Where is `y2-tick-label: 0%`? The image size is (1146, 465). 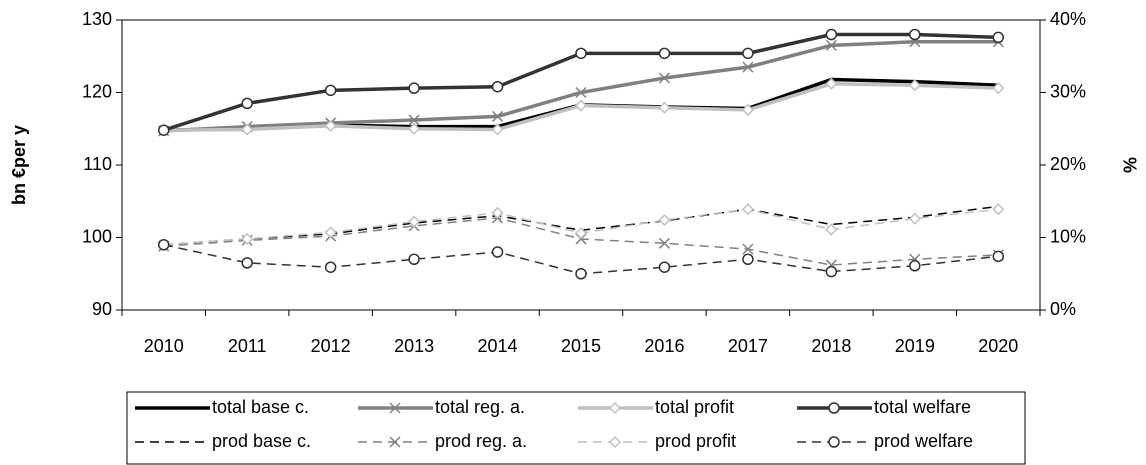
y2-tick-label: 0% is located at coordinates (1063, 309).